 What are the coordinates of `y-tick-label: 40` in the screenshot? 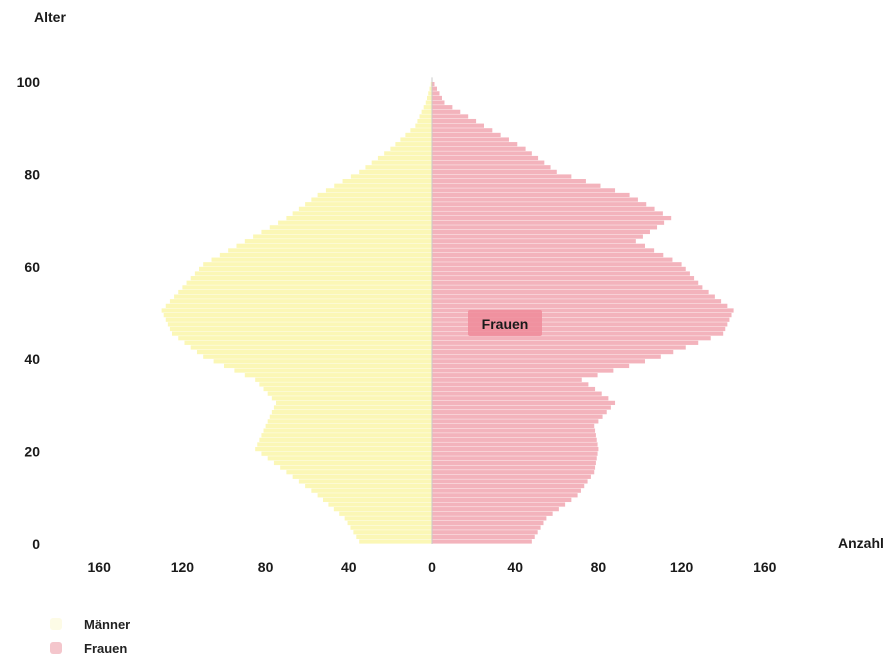 It's located at (32, 359).